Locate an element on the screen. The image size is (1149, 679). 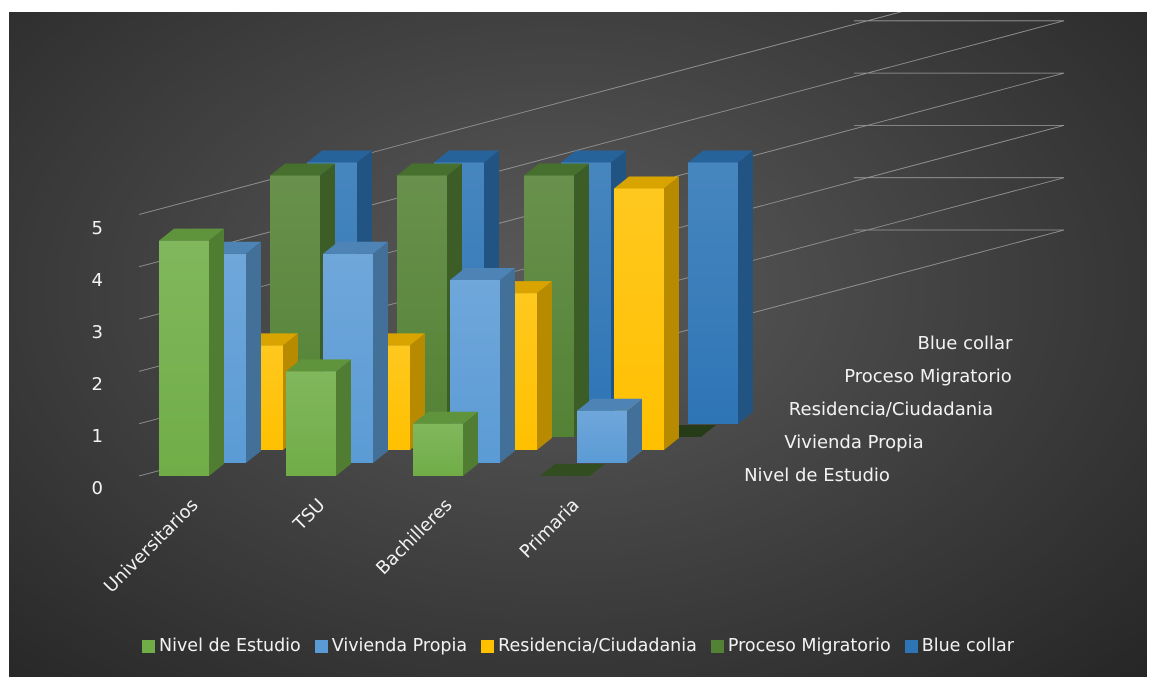
y-tick-label: 4 is located at coordinates (97, 280).